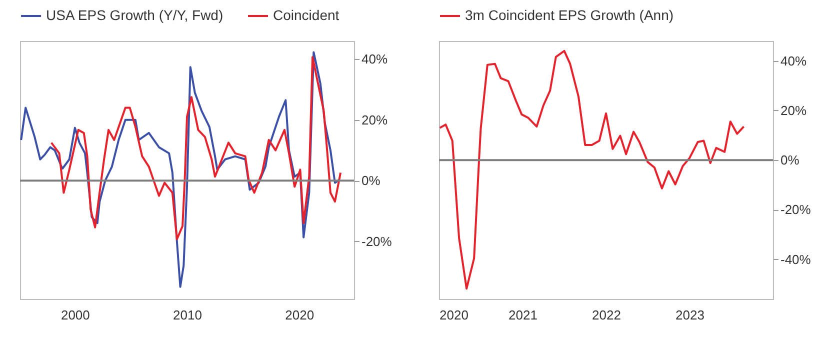 The height and width of the screenshot is (339, 840). I want to click on legend-label: 3m Coincident EPS Growth (Ann), so click(569, 15).